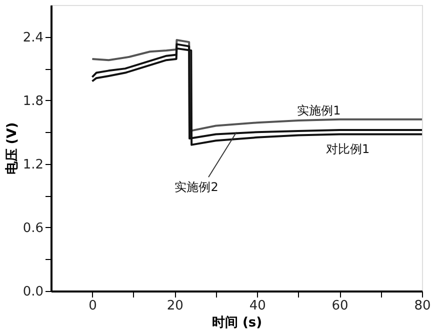  I want to click on x-axis-title: 时间 (s), so click(237, 323).